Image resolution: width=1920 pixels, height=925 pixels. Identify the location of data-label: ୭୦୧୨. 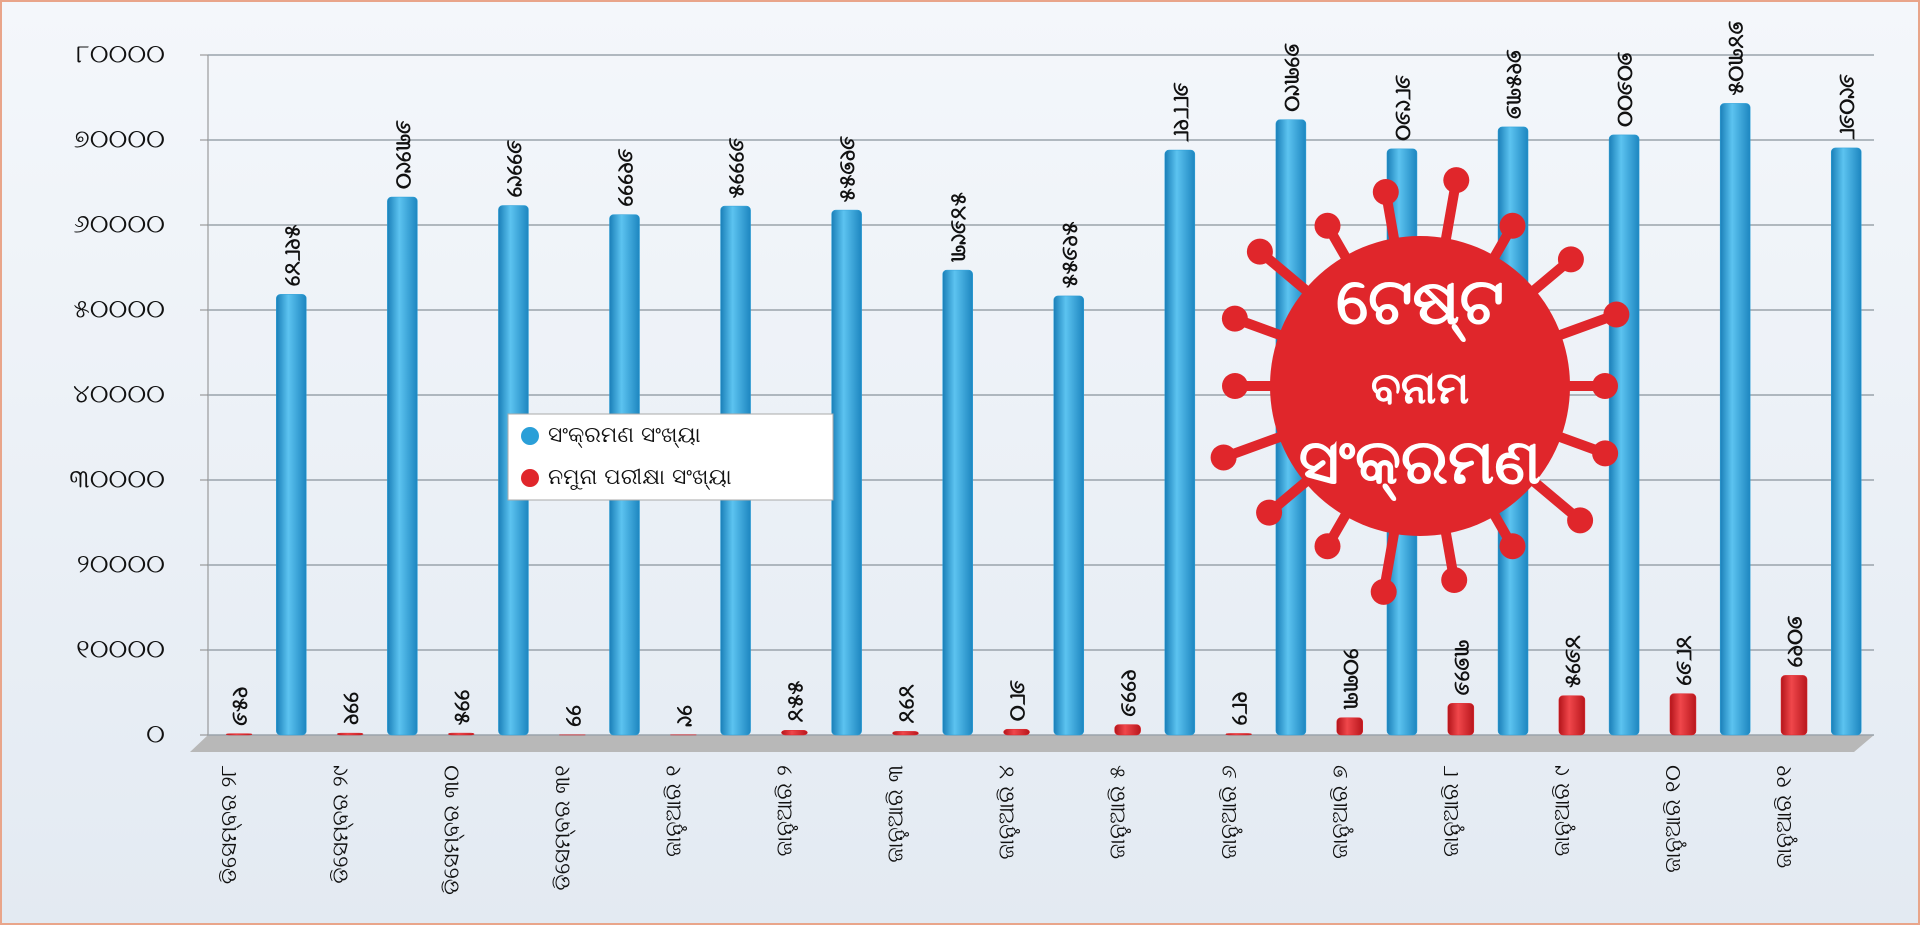
(1794, 642).